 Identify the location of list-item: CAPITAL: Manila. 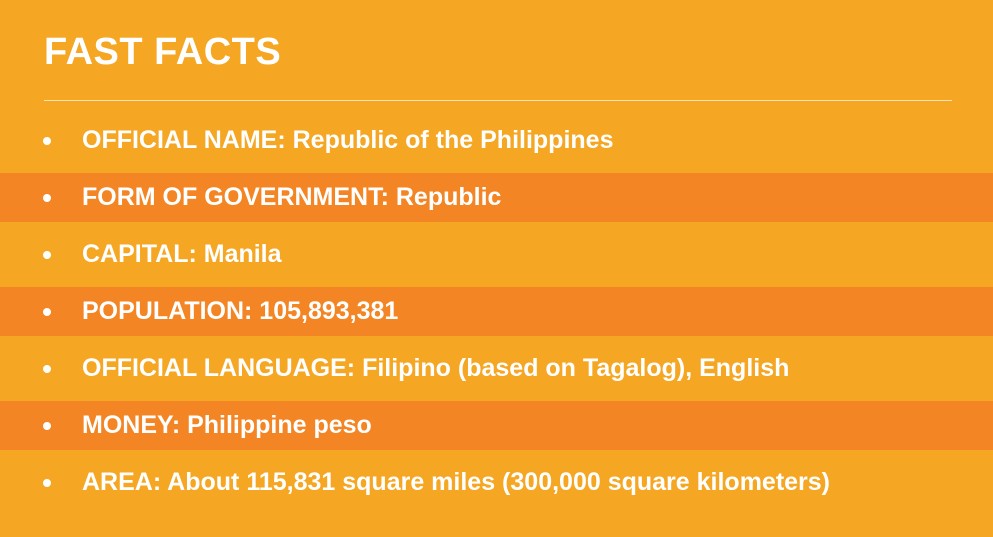
(496, 254).